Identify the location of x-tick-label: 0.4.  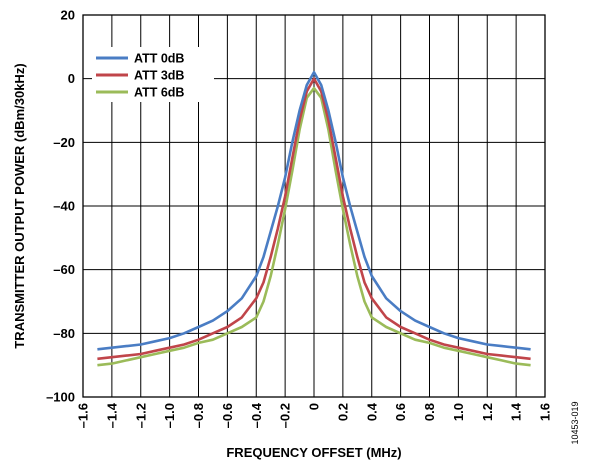
(371, 411).